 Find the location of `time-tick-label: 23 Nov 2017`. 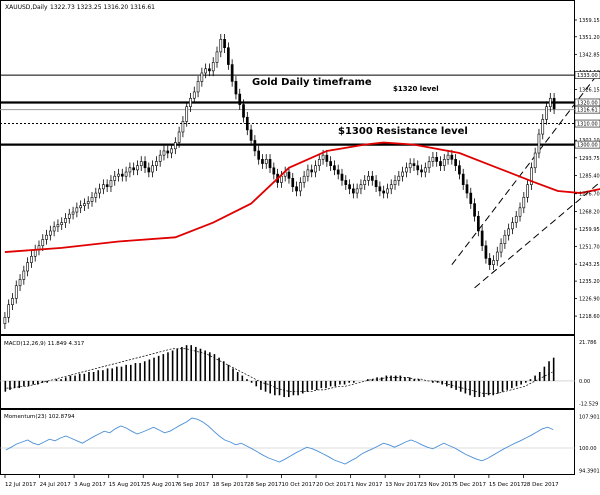

time-tick-label: 23 Nov 2017 is located at coordinates (438, 485).